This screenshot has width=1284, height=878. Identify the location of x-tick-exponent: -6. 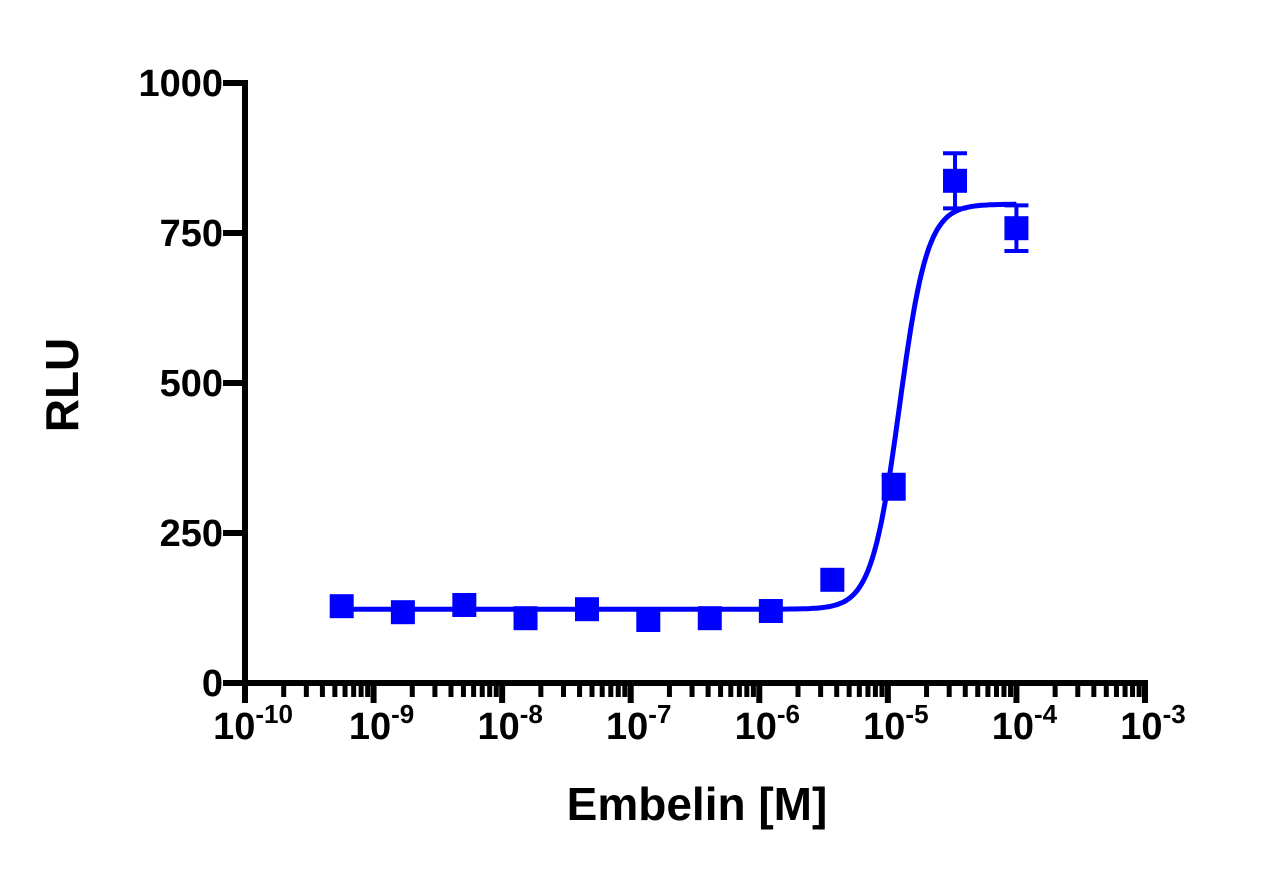
(788, 714).